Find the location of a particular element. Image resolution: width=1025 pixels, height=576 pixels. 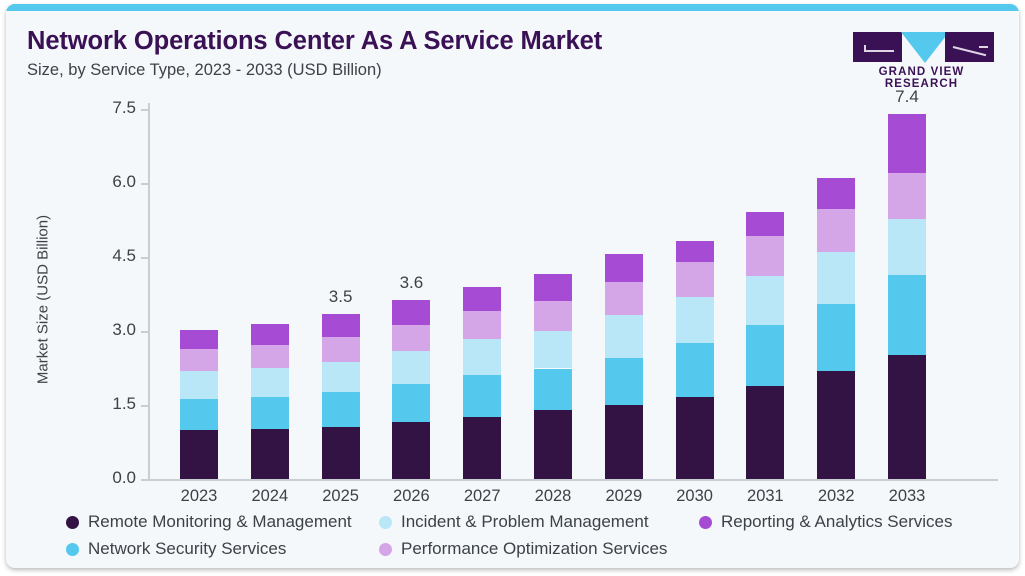

legend-item: Incident & Problem Management is located at coordinates (514, 522).